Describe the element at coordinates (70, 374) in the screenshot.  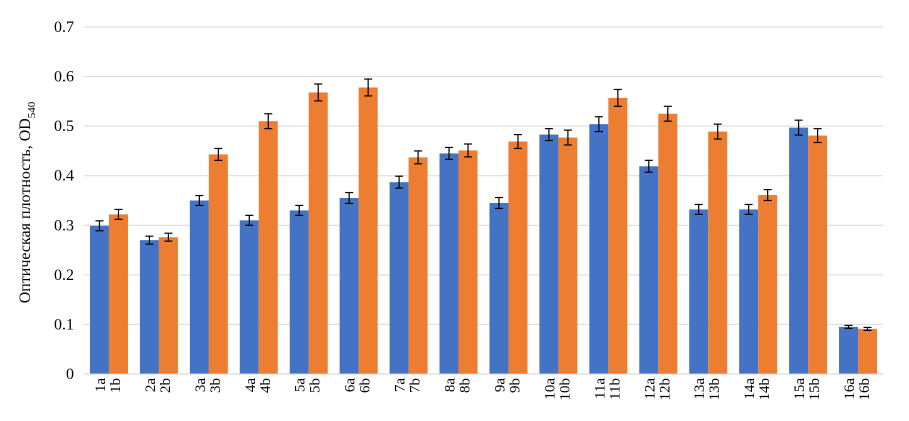
I see `y-tick-label: 0` at that location.